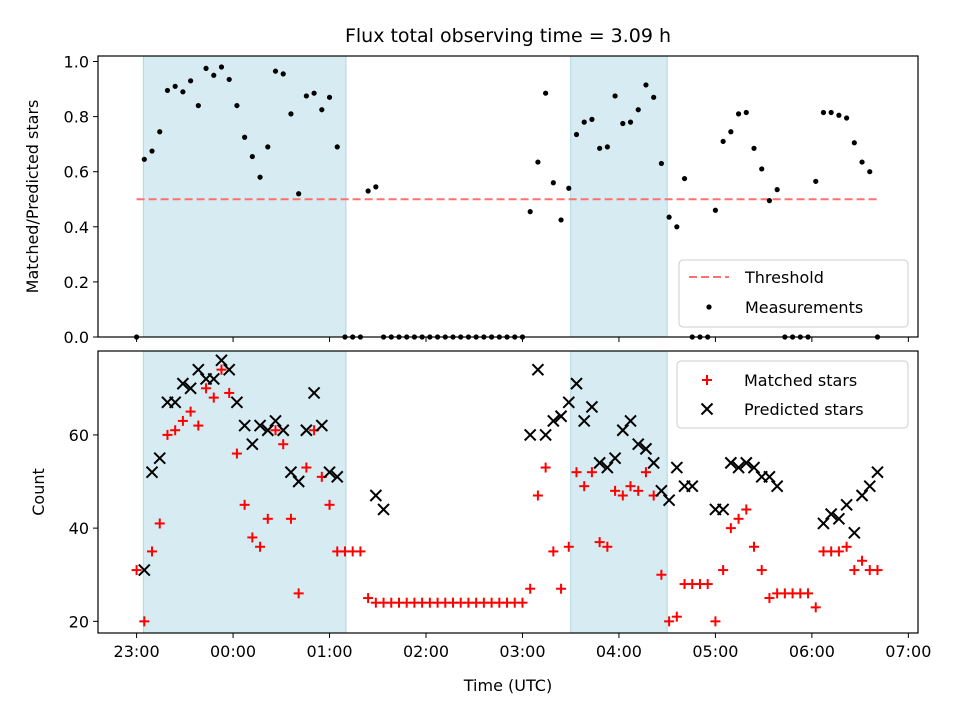 This screenshot has height=724, width=960. I want to click on top-legend: Threshold Measurements, so click(793, 293).